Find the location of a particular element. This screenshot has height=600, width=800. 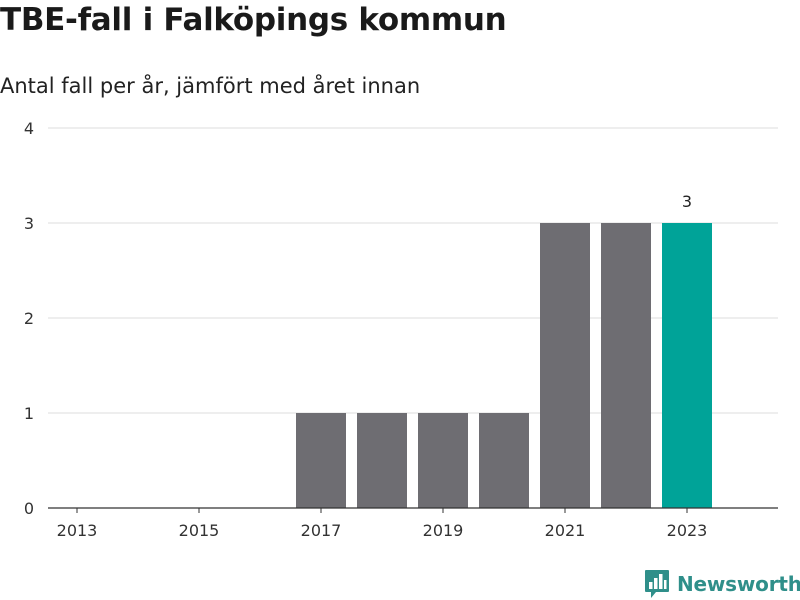

x-tick-label-2015: 2015 is located at coordinates (199, 530).